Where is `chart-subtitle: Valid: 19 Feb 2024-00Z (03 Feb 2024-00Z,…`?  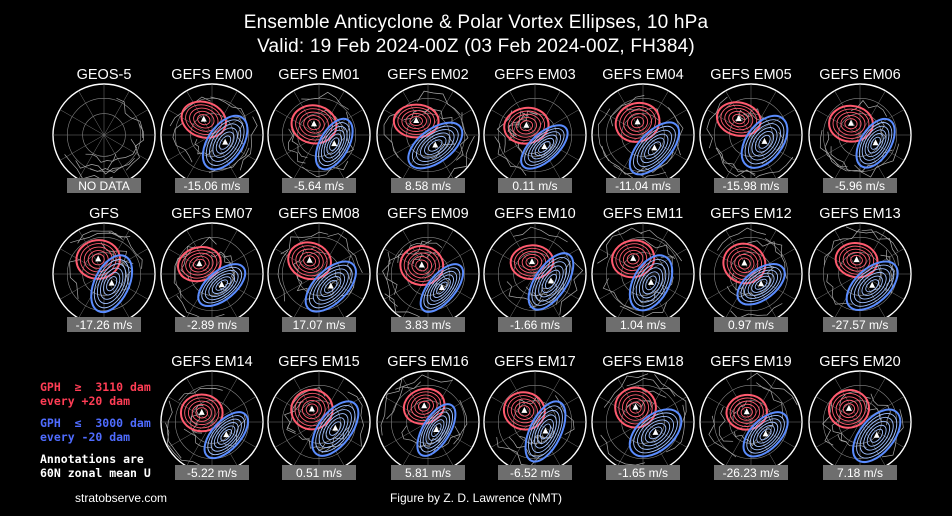
chart-subtitle: Valid: 19 Feb 2024-00Z (03 Feb 2024-00Z,… is located at coordinates (476, 46).